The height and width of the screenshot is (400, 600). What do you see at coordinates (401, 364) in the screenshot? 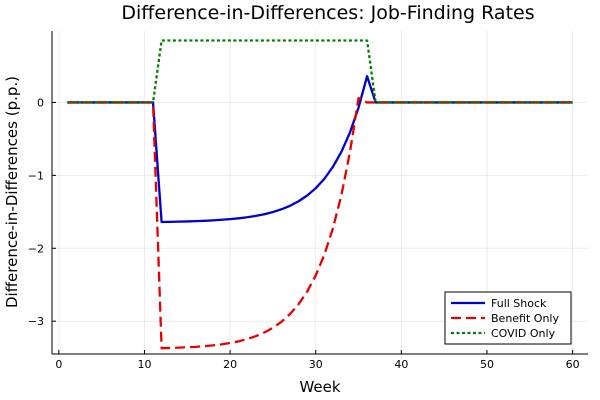
I see `x-tick-label: 40` at bounding box center [401, 364].